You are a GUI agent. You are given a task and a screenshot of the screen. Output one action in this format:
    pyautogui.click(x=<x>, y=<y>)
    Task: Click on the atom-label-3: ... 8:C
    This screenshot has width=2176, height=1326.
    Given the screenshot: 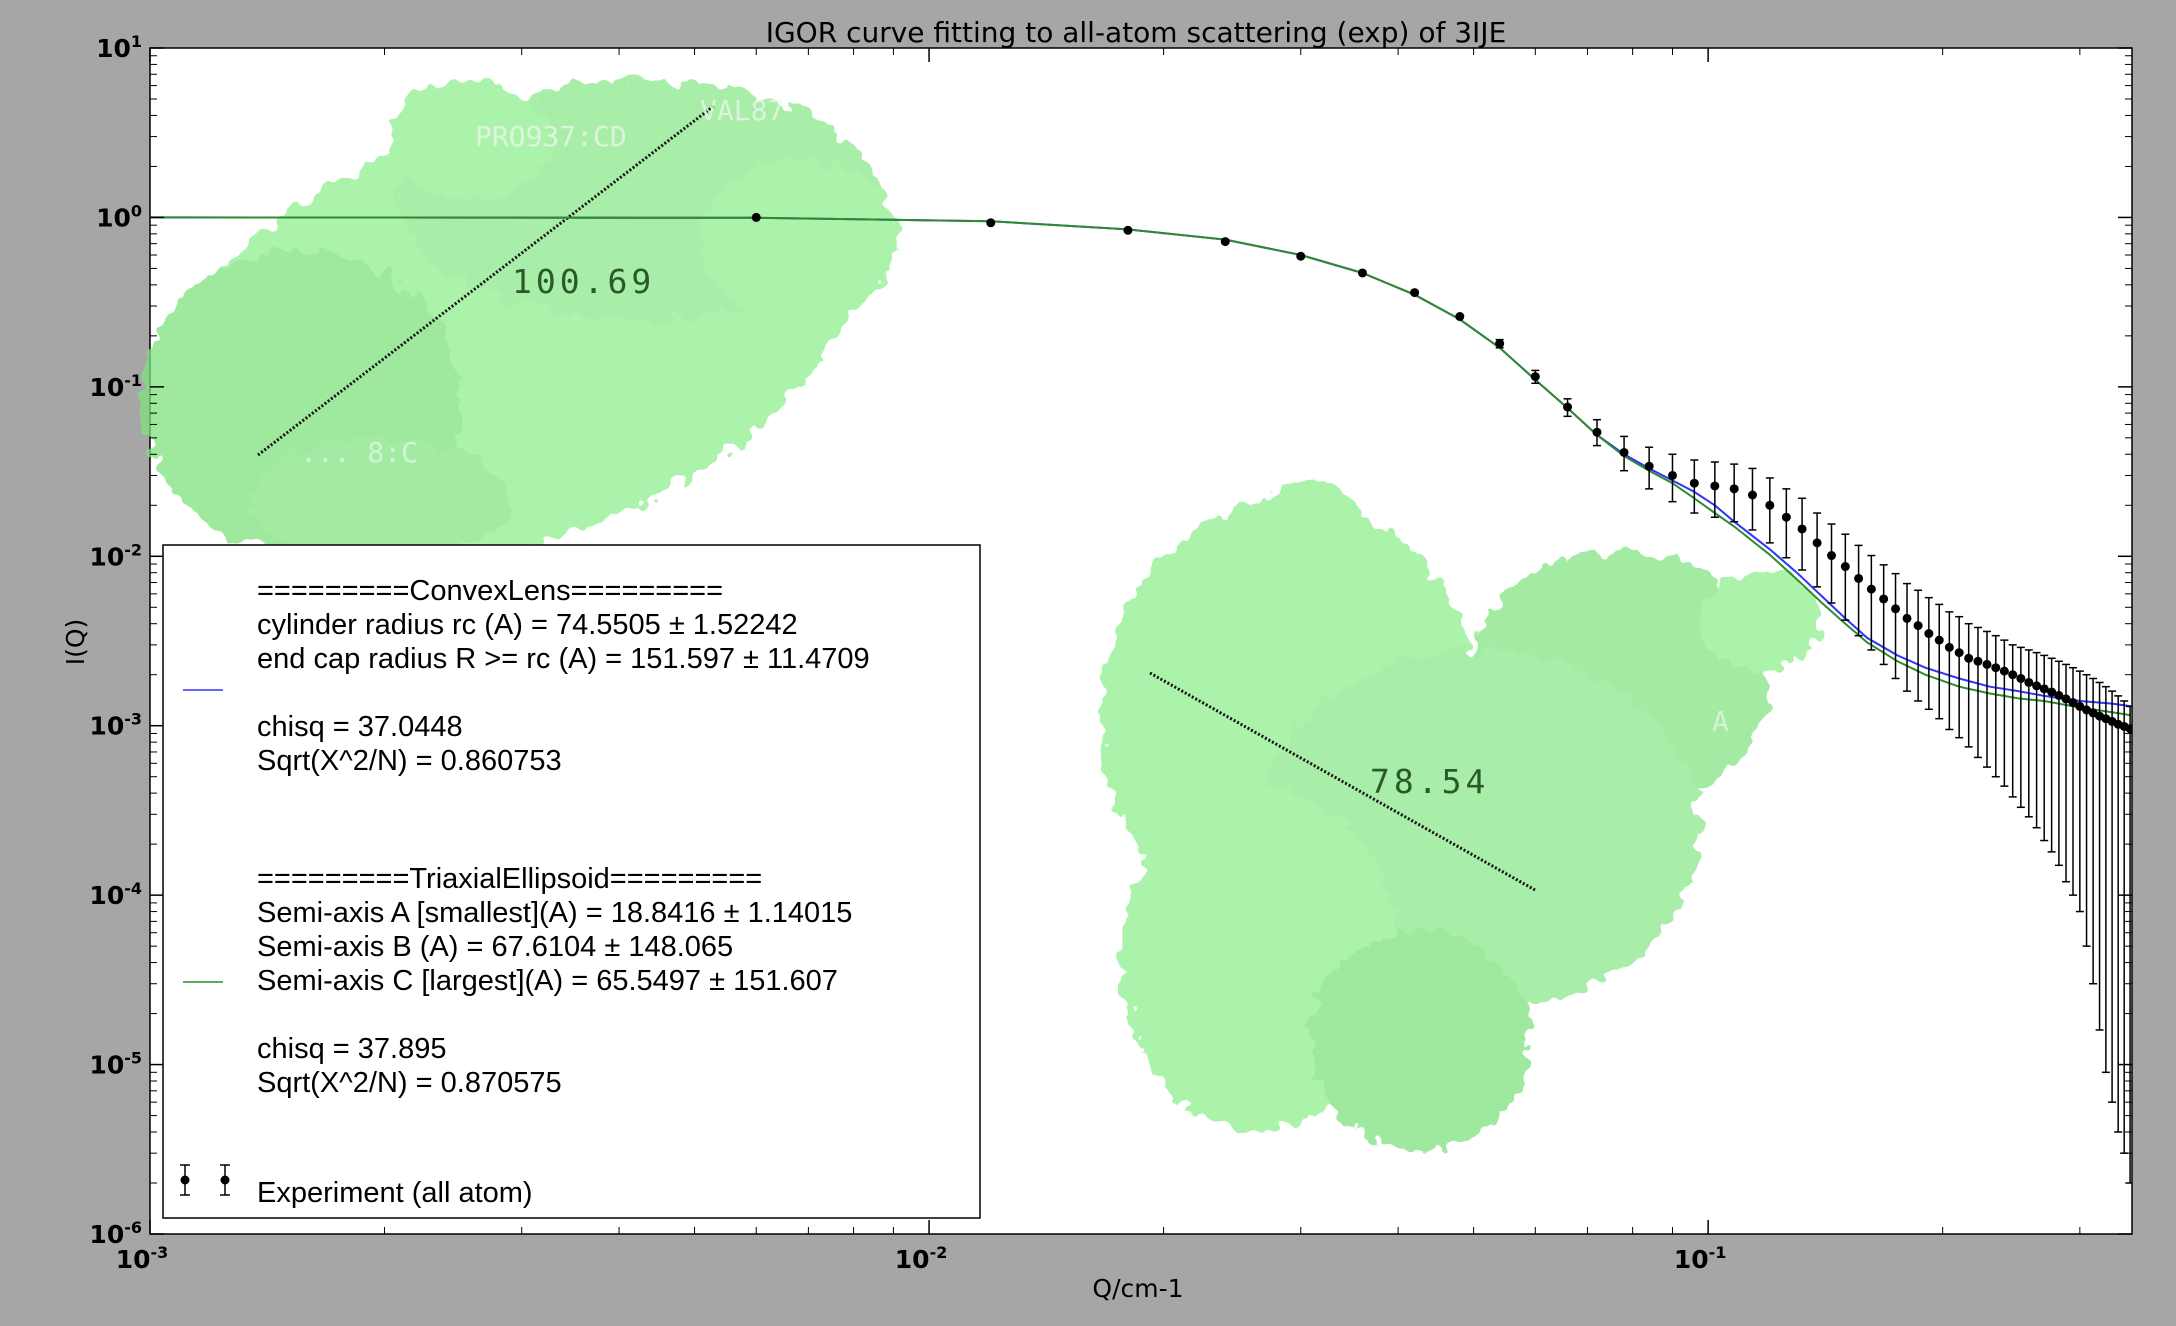 What is the action you would take?
    pyautogui.click(x=359, y=452)
    